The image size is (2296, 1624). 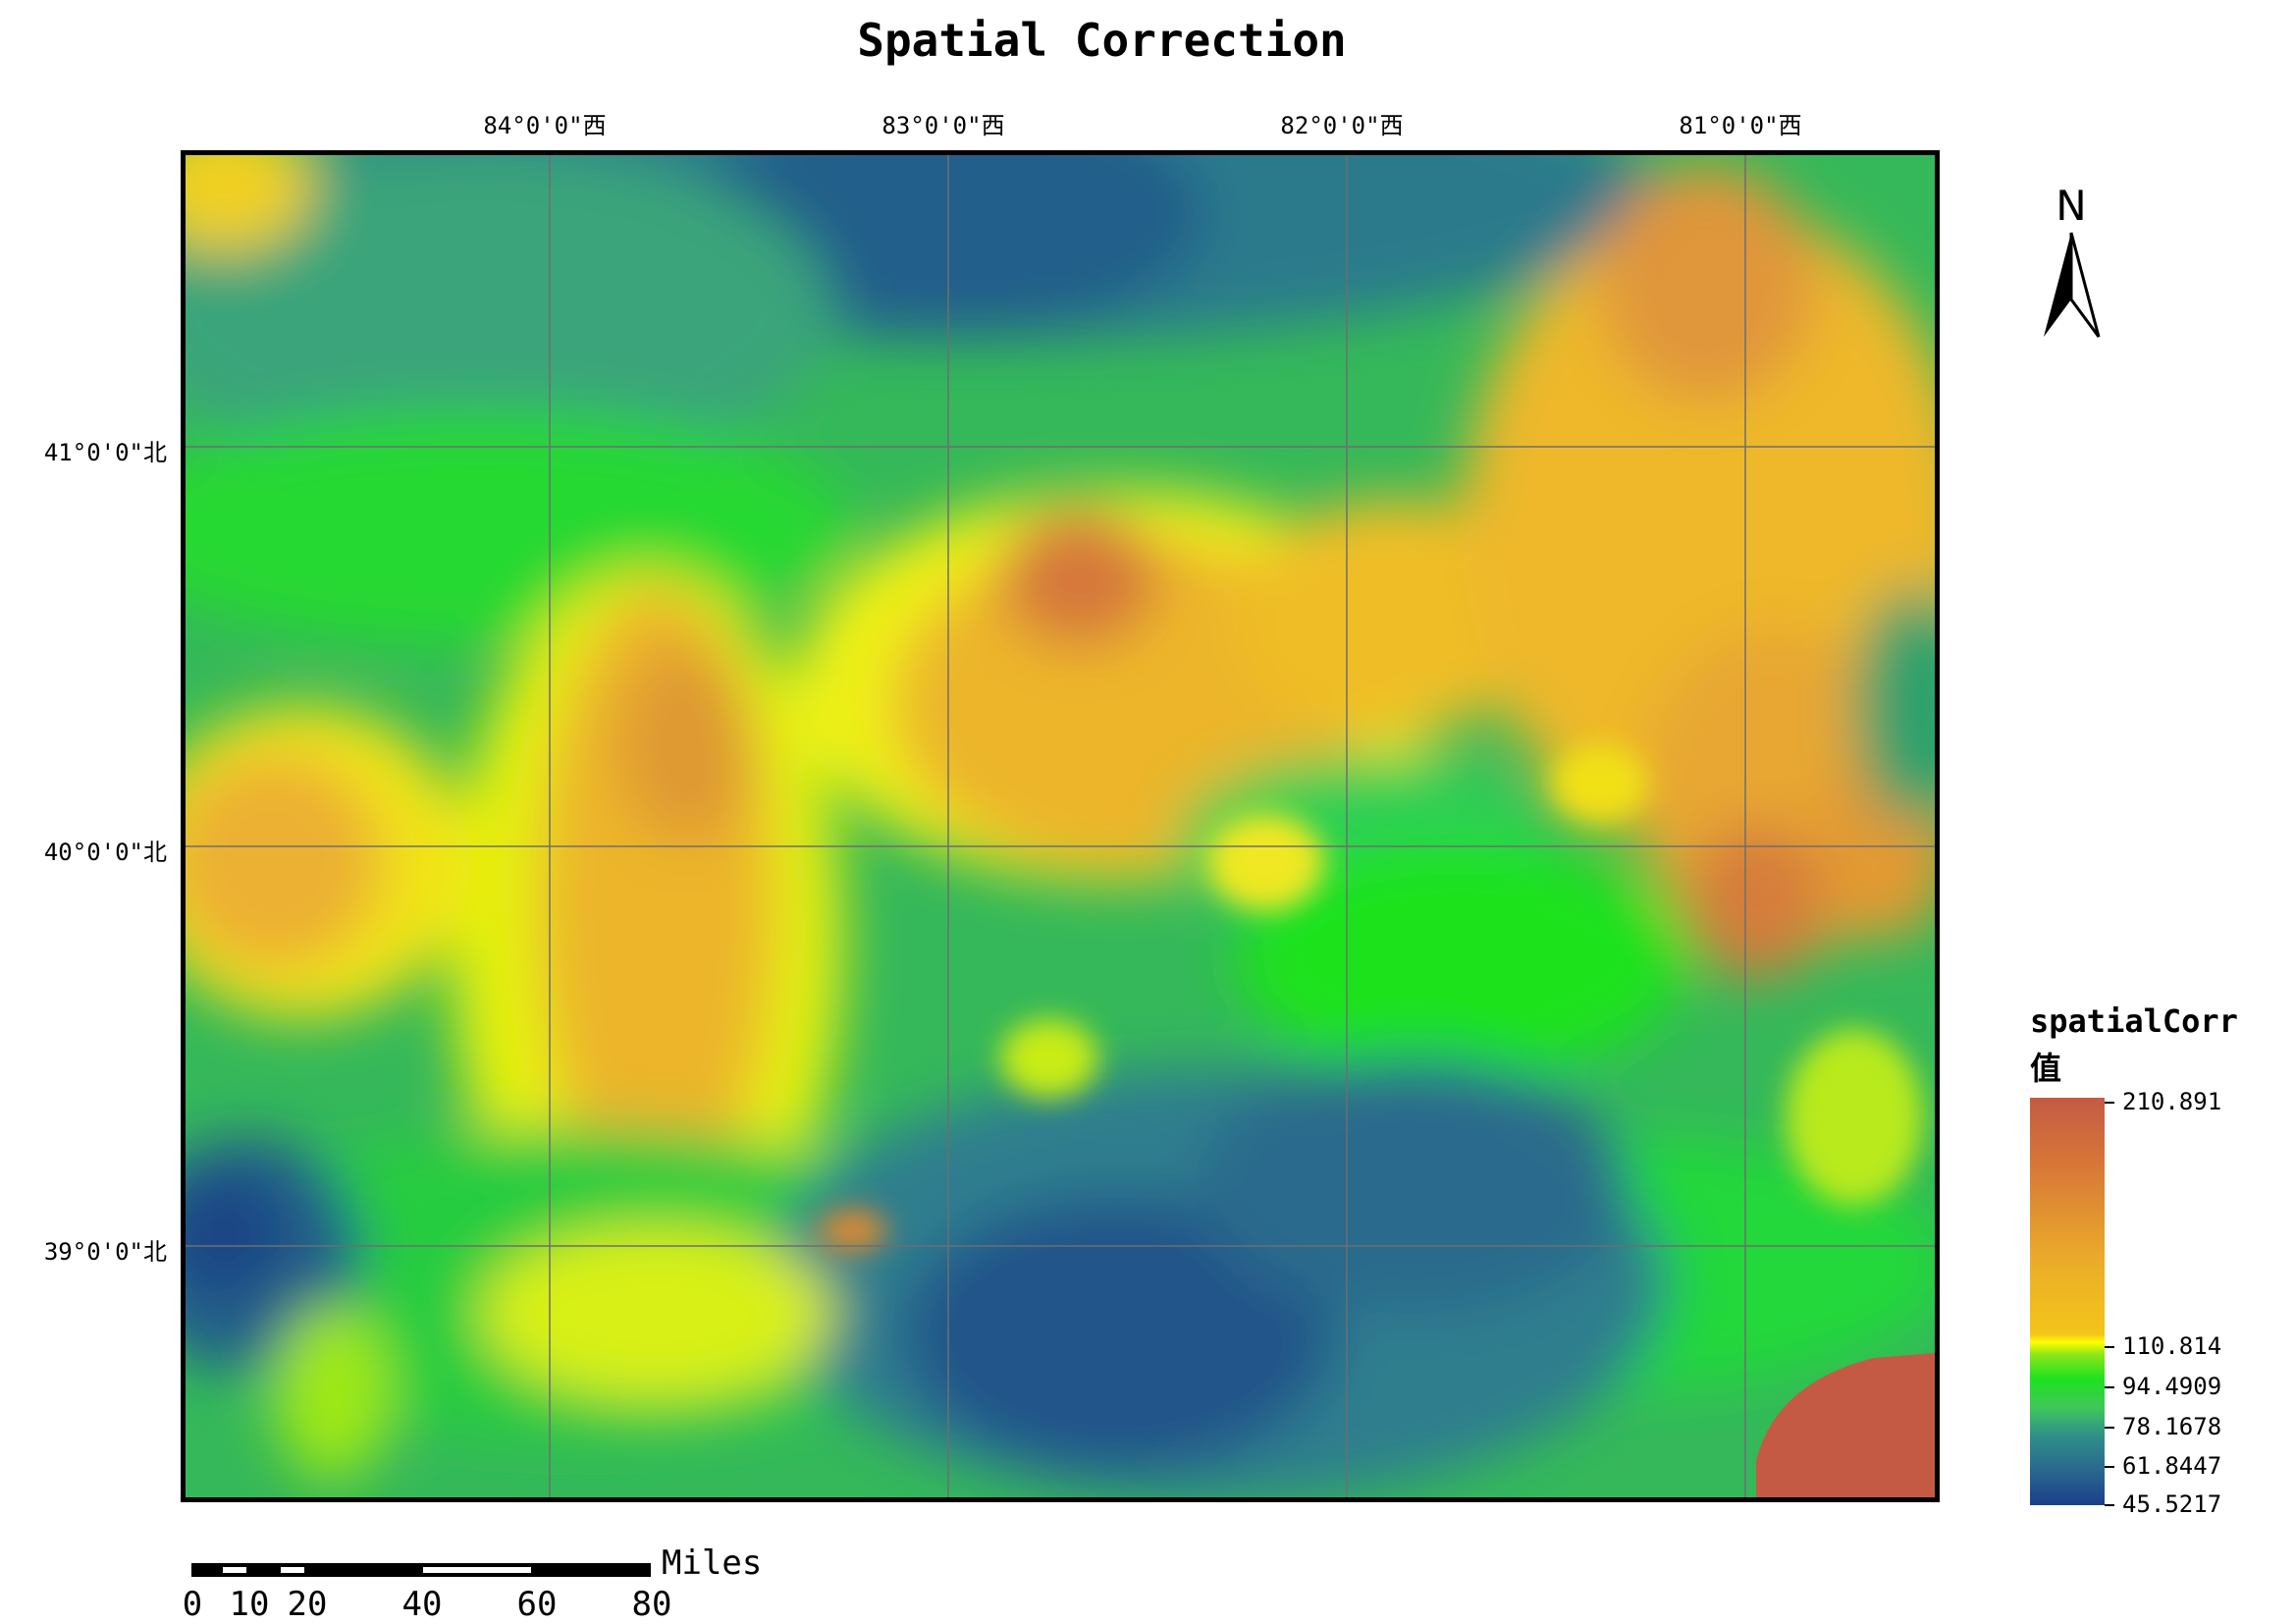 I want to click on longitude-label-82w: 82°0'0"西, so click(x=1342, y=125).